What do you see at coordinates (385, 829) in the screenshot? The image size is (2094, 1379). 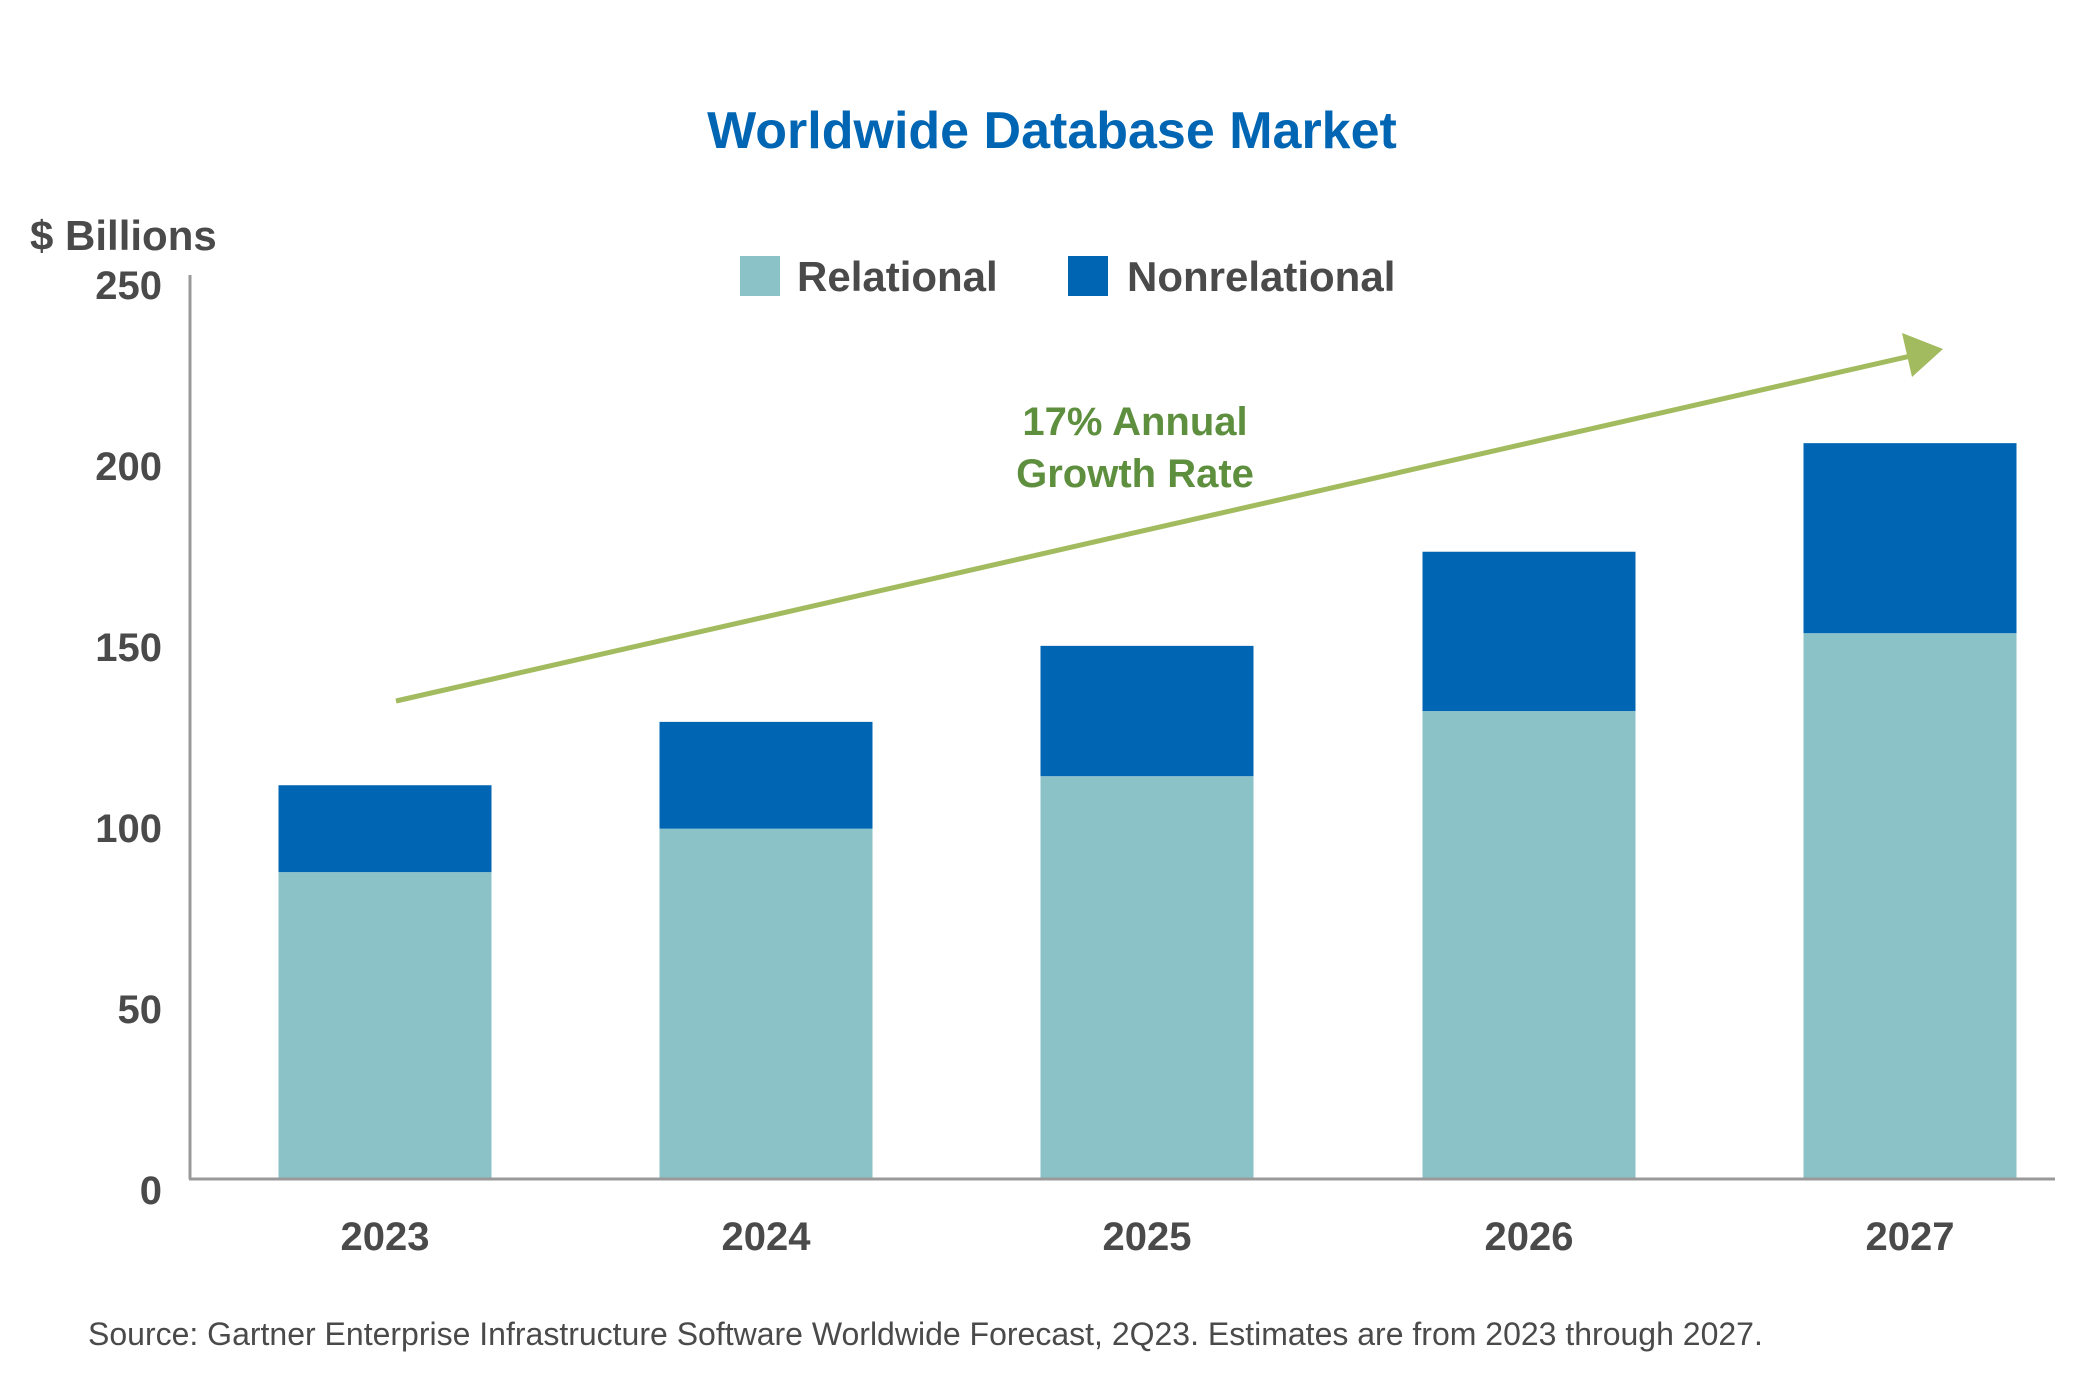 I see `bar-nonrelational-2023` at bounding box center [385, 829].